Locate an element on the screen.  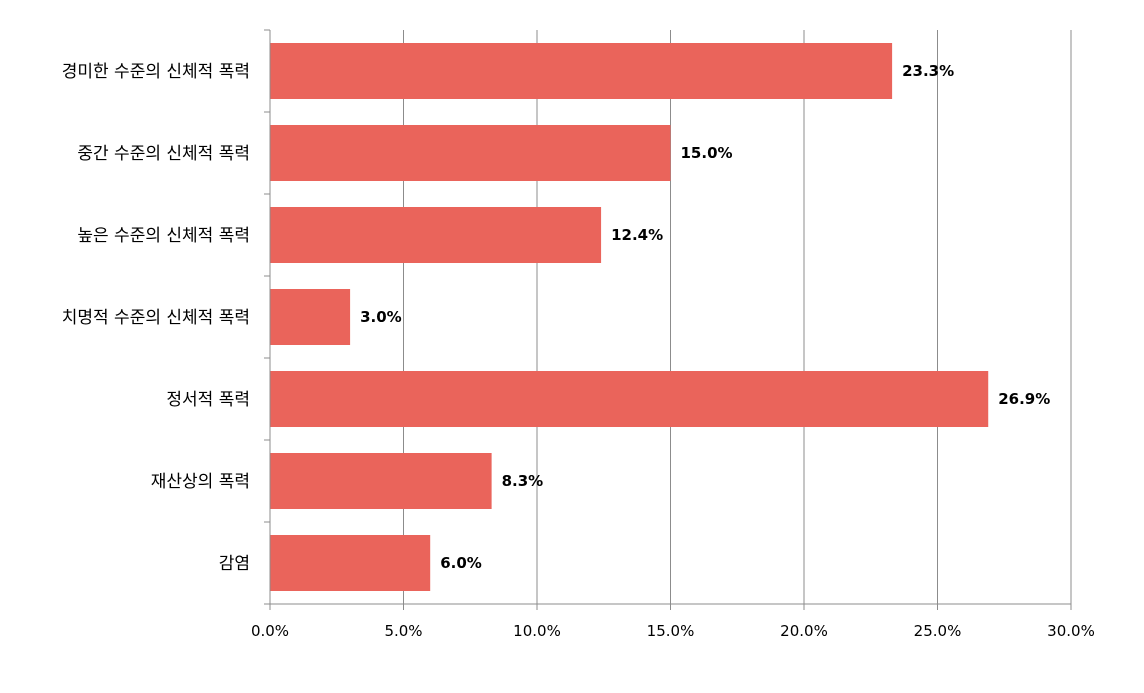
x-tick-label: 20.0% is located at coordinates (804, 631).